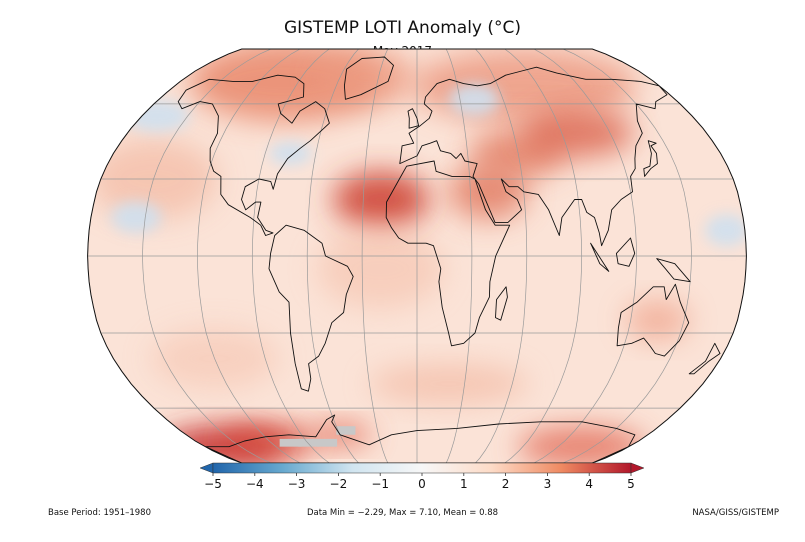 This screenshot has height=542, width=805. Describe the element at coordinates (422, 484) in the screenshot. I see `colorbar-tick-label: 0` at that location.